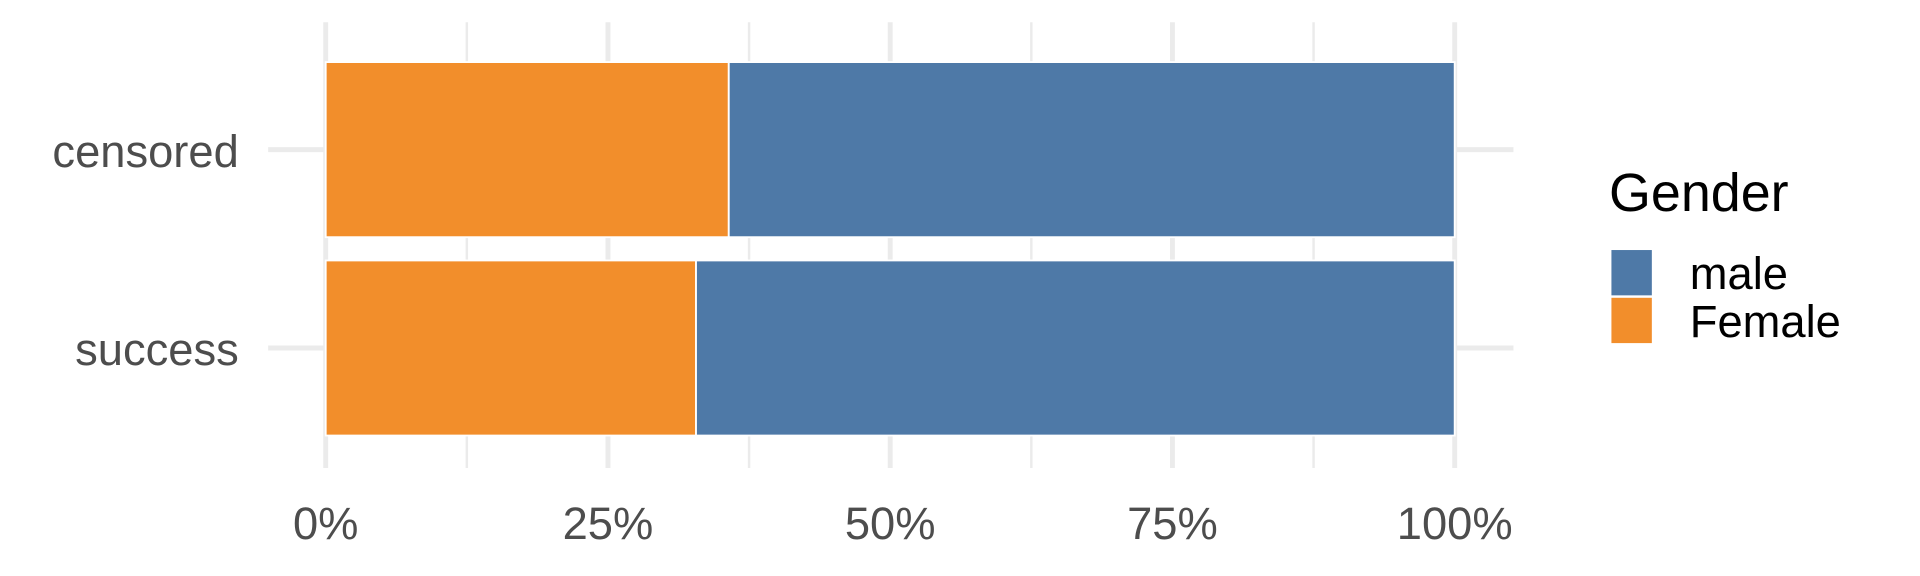  What do you see at coordinates (527, 150) in the screenshot?
I see `bar-censored-female` at bounding box center [527, 150].